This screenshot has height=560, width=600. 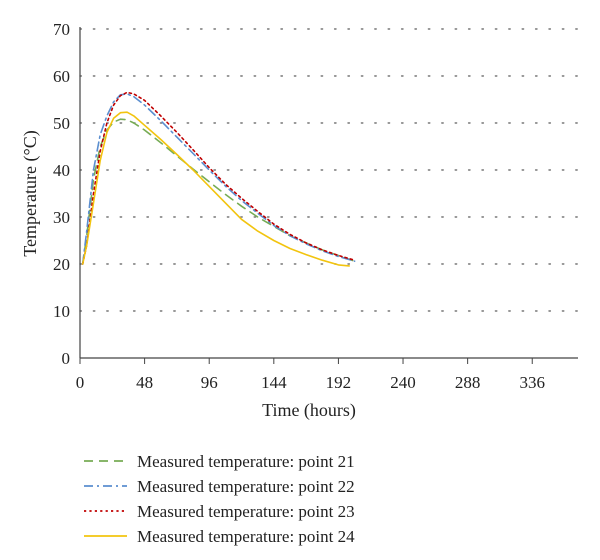 What do you see at coordinates (468, 382) in the screenshot?
I see `x-tick-label-288: 288` at bounding box center [468, 382].